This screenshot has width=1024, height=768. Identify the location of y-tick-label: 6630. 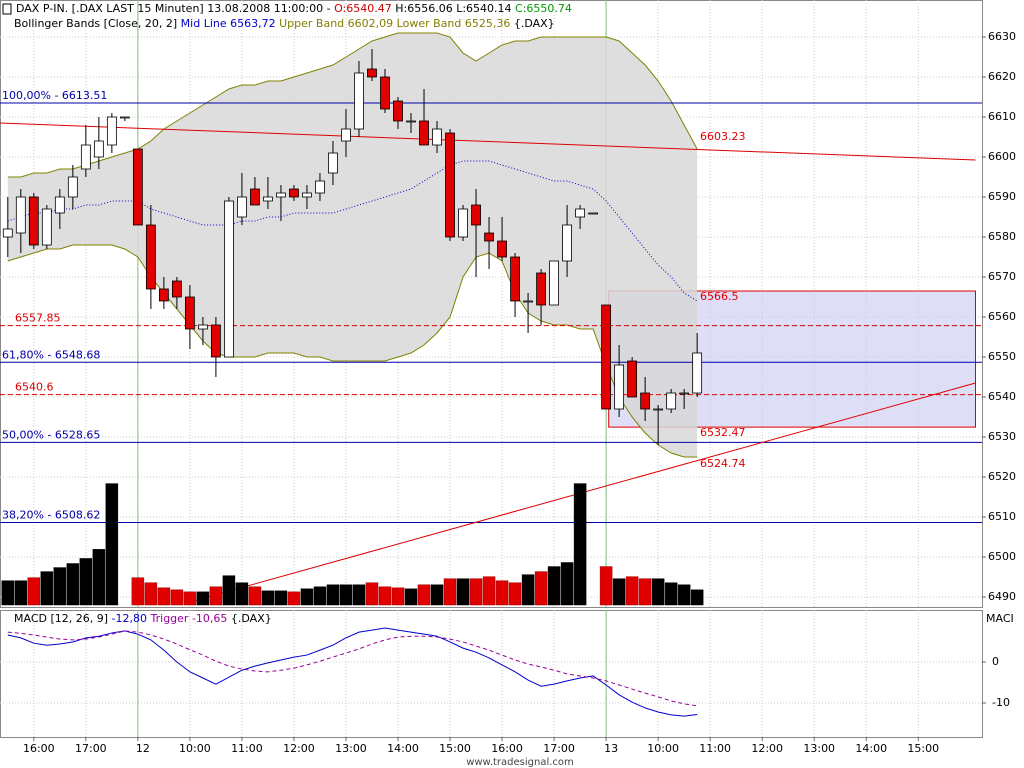
(1002, 36).